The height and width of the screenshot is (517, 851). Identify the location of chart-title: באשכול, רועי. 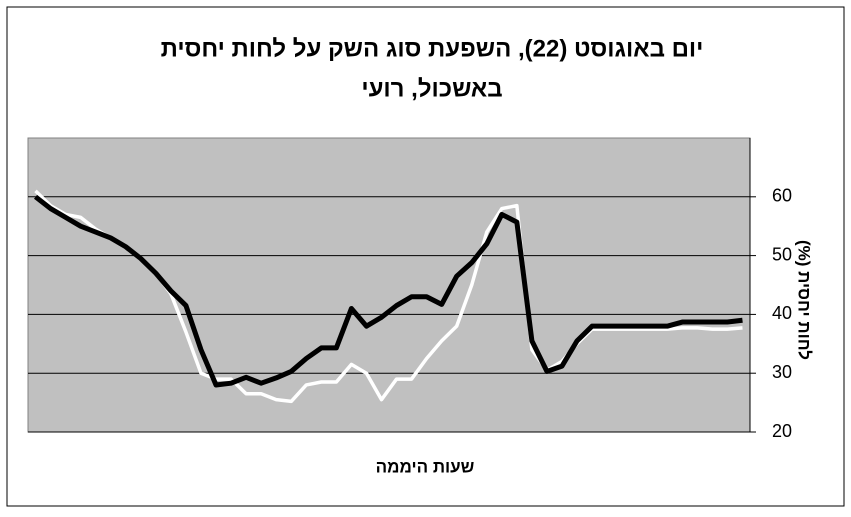
(431, 88).